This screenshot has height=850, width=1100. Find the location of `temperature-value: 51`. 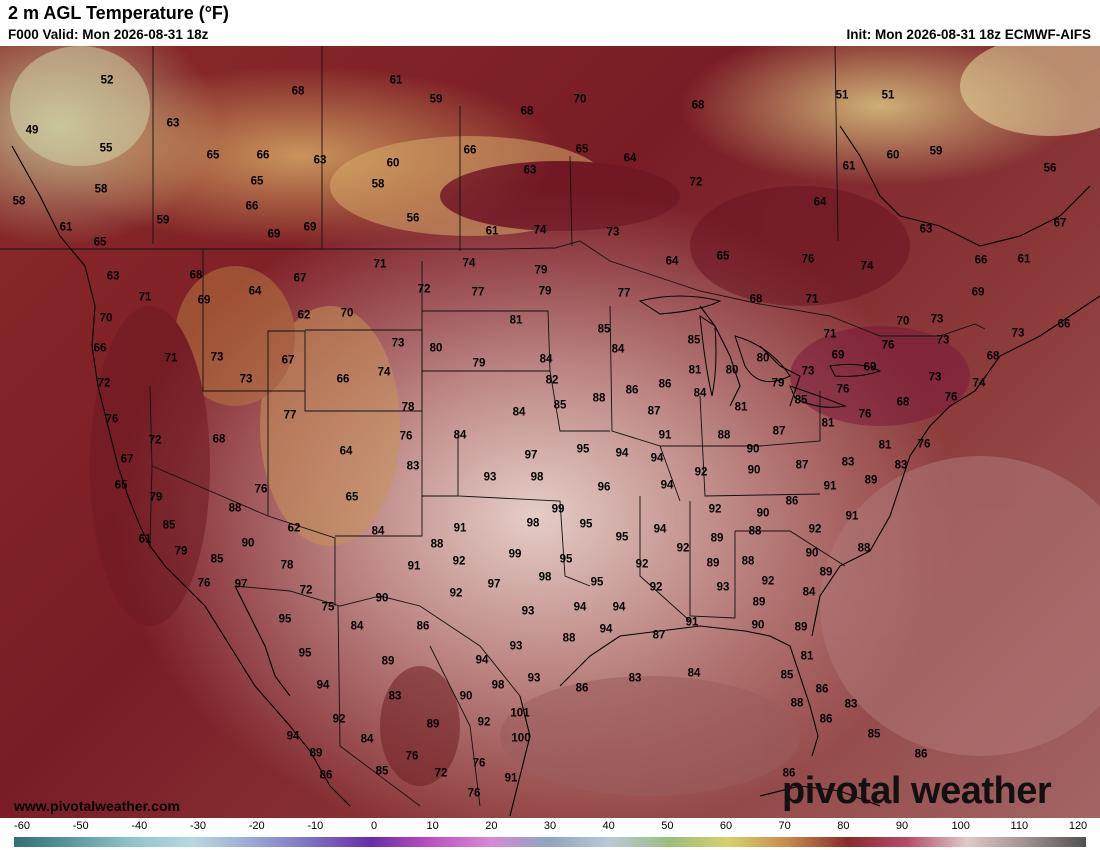

temperature-value: 51 is located at coordinates (888, 95).